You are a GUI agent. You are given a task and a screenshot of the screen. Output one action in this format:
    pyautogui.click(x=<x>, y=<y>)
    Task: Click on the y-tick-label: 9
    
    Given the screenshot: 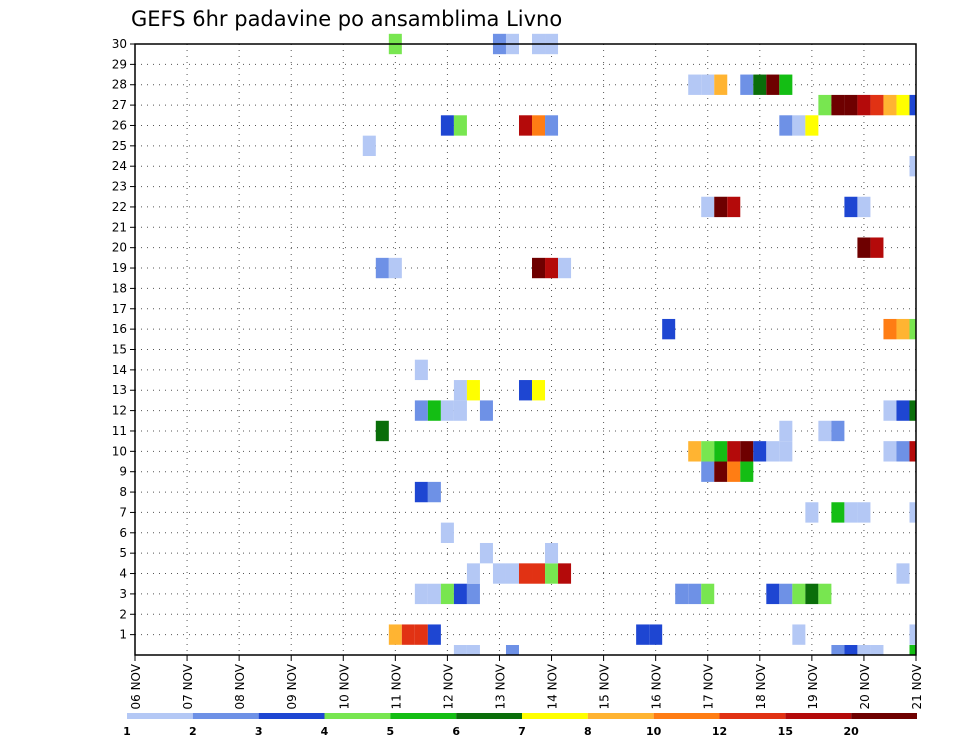 What is the action you would take?
    pyautogui.click(x=123, y=472)
    